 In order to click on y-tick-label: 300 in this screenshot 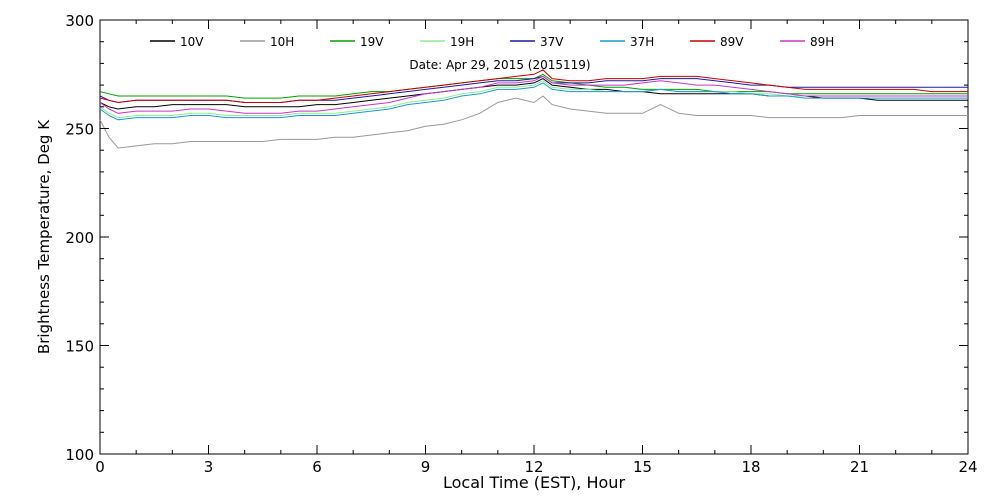, I will do `click(79, 21)`.